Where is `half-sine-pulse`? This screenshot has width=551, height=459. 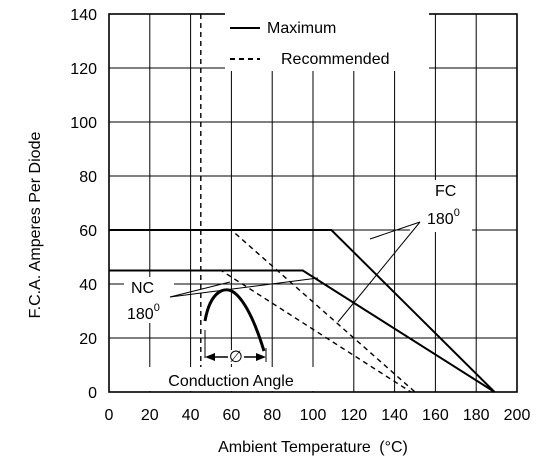
half-sine-pulse is located at coordinates (234, 320).